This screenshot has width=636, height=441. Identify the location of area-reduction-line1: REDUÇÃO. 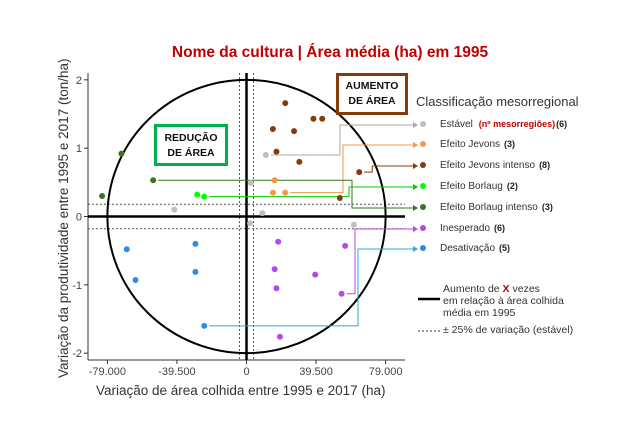
(191, 138).